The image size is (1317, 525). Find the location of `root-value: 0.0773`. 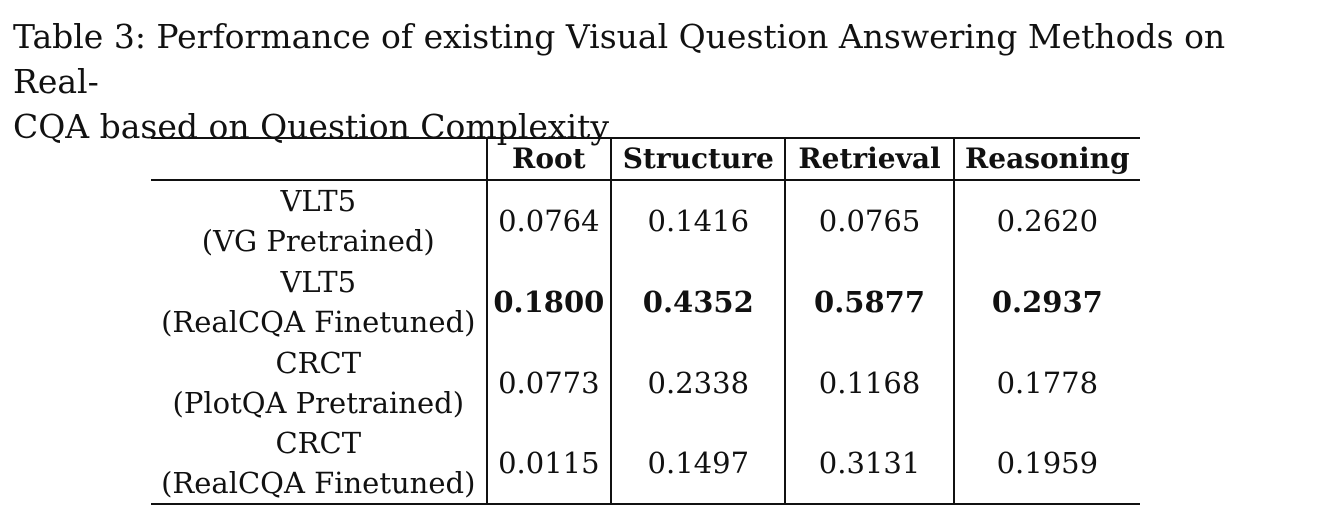

root-value: 0.0773 is located at coordinates (548, 382).